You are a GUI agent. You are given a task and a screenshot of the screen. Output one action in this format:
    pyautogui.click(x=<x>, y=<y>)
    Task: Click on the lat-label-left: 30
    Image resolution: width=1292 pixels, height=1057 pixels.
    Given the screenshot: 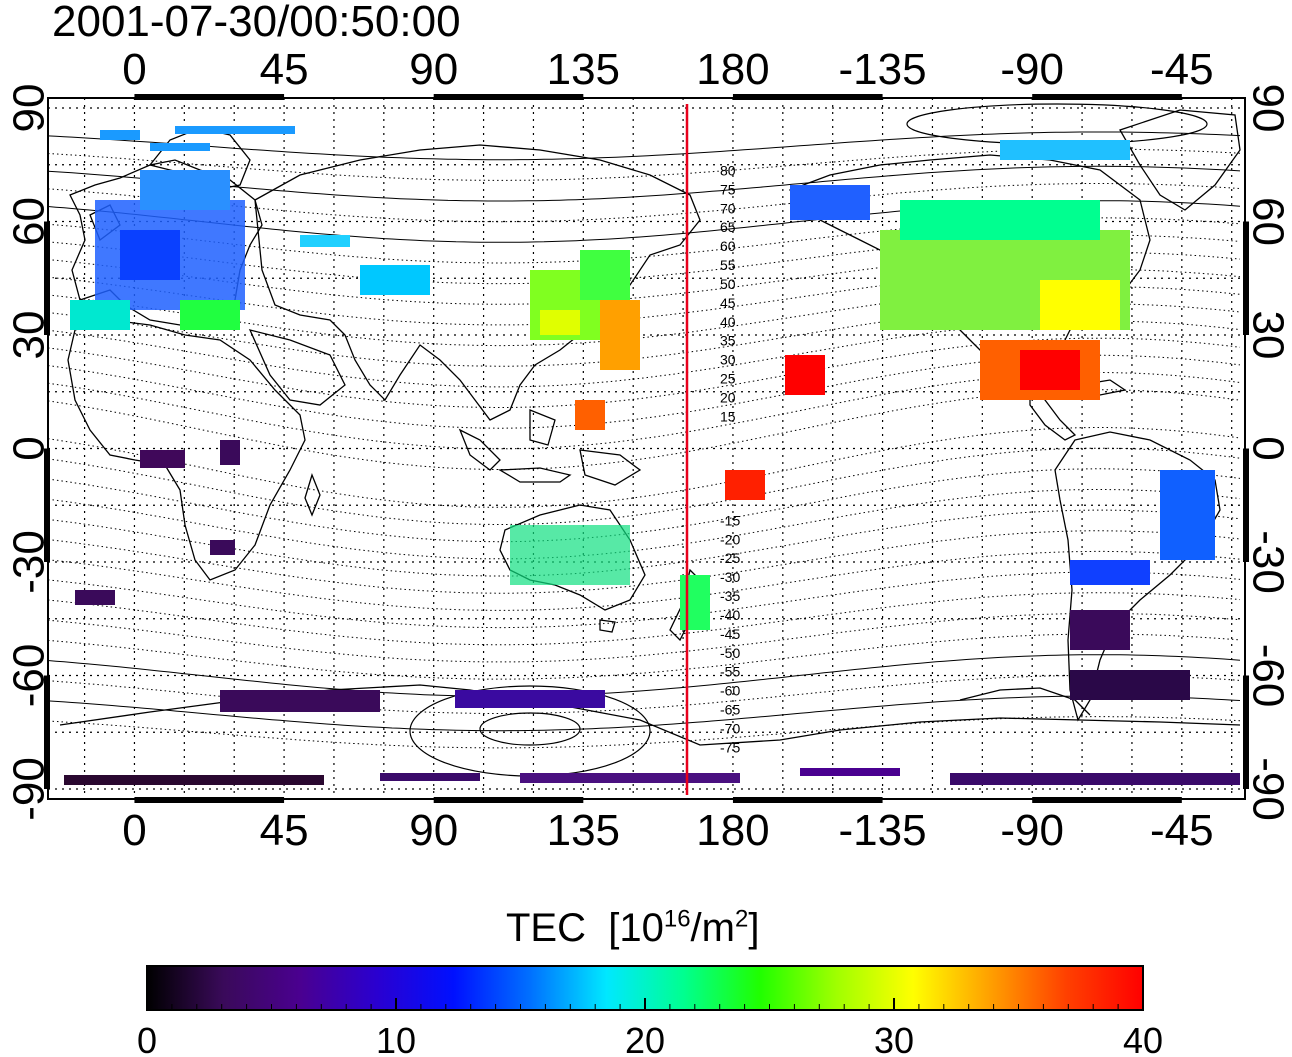 What is the action you would take?
    pyautogui.click(x=29, y=335)
    